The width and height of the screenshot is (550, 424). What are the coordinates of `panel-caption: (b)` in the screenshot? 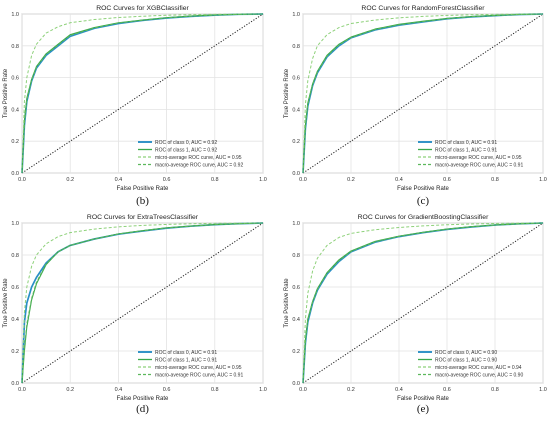 It's located at (142, 201).